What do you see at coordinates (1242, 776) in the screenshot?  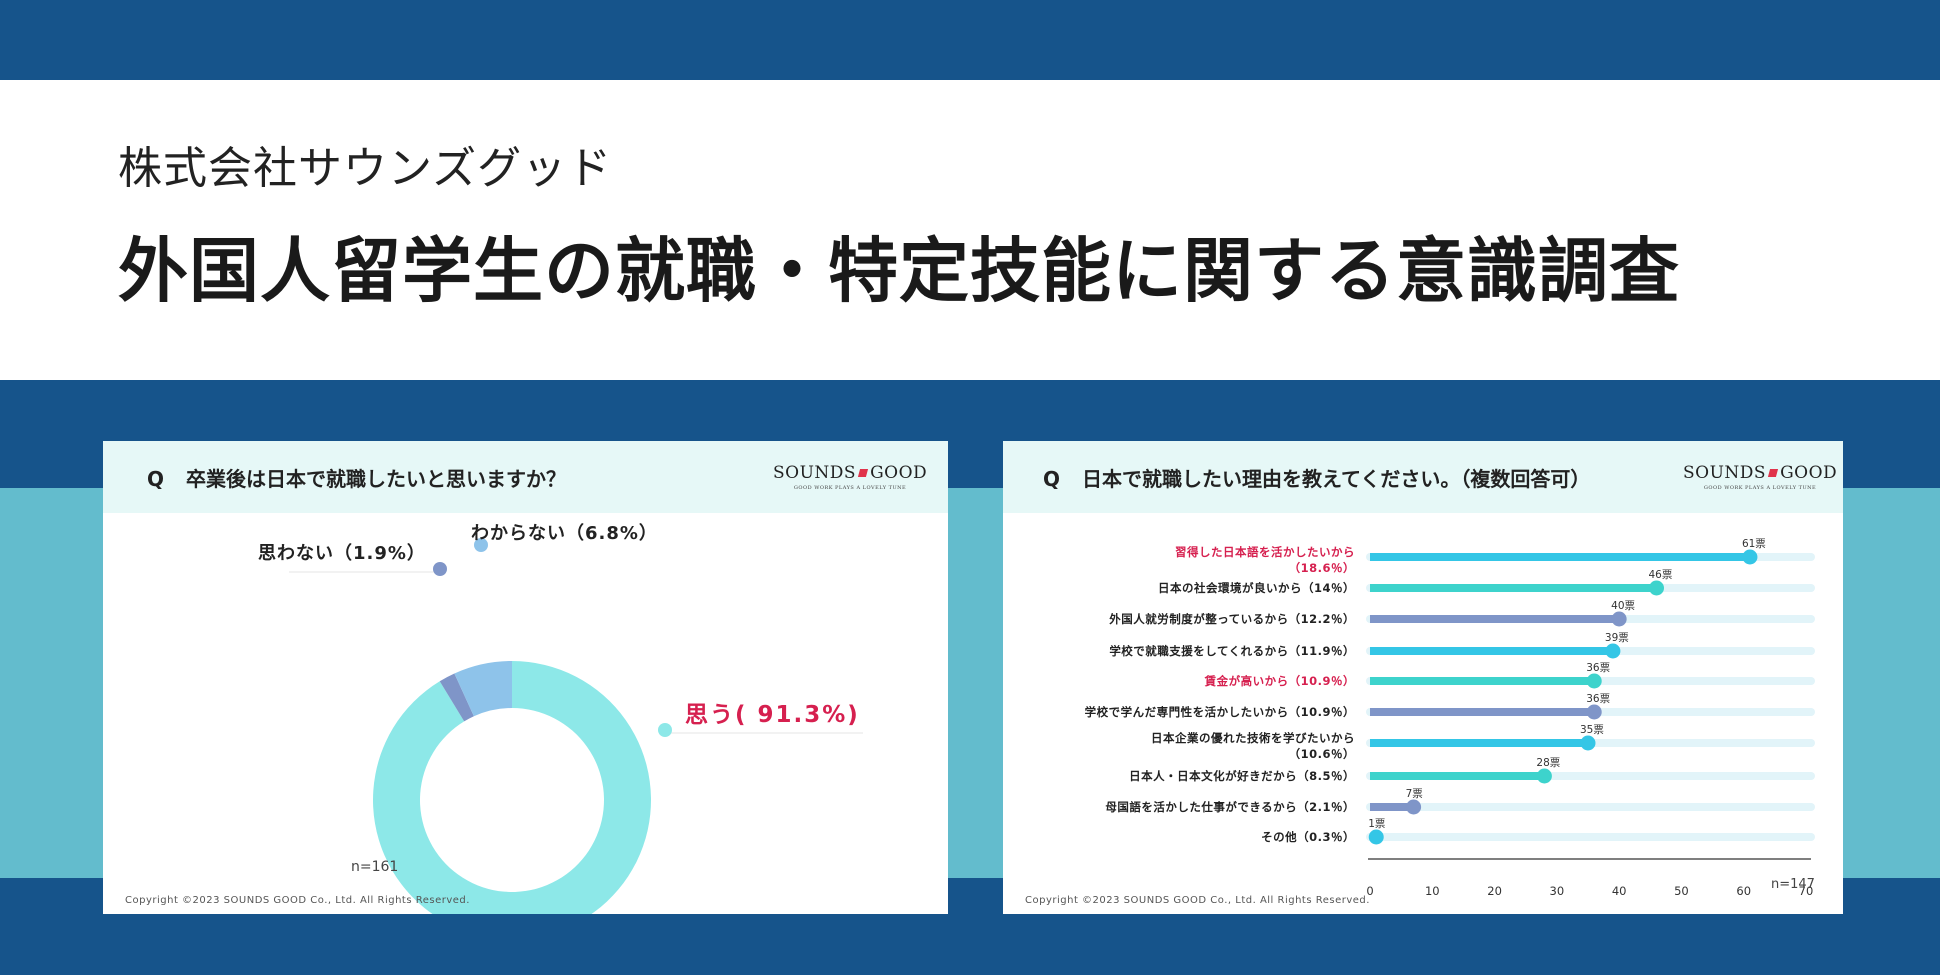 I see `category-label: 日本人・日本文化が好きだから（8.5％）` at bounding box center [1242, 776].